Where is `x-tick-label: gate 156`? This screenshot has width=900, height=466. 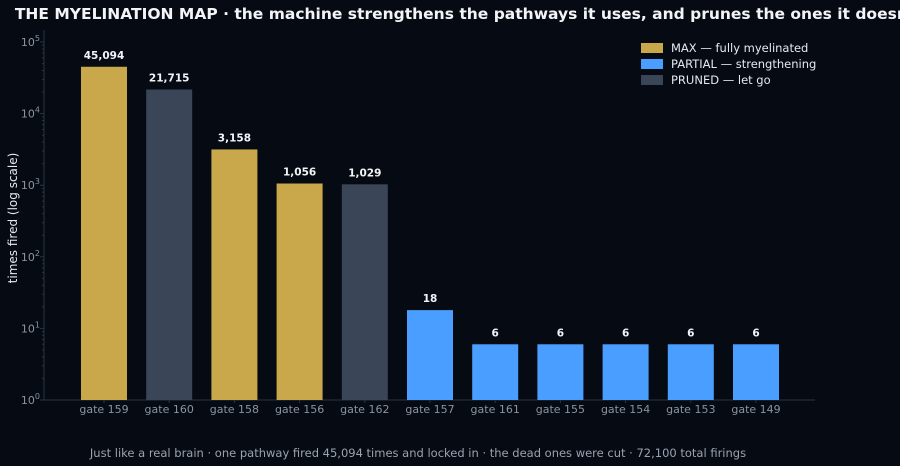 x-tick-label: gate 156 is located at coordinates (299, 409).